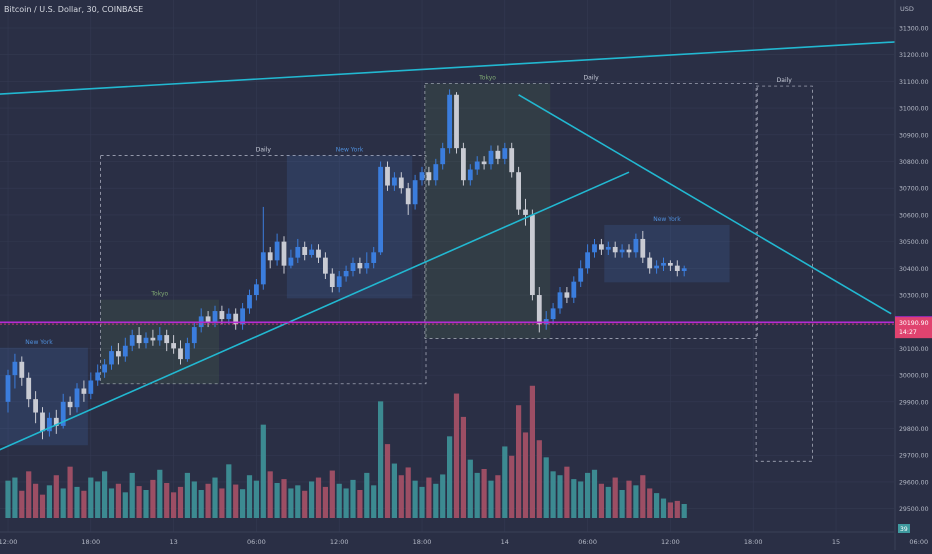 The width and height of the screenshot is (932, 554). I want to click on x-tick-label: 15, so click(836, 542).